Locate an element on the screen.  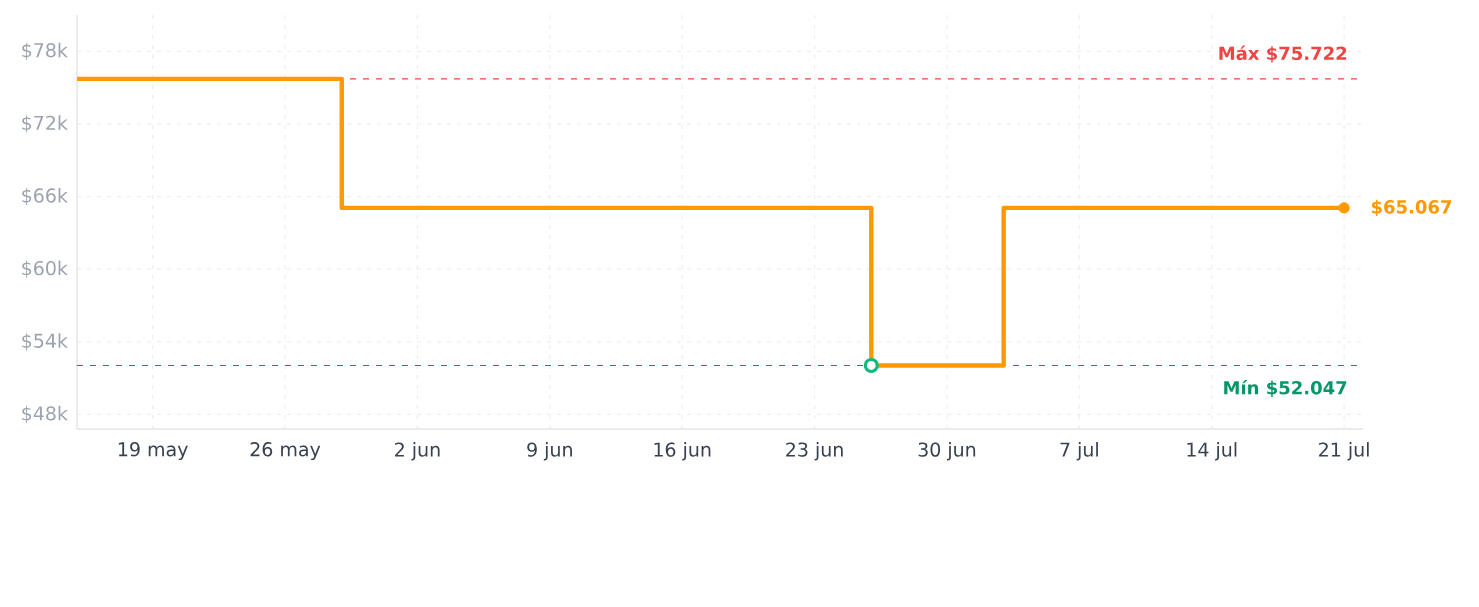
x-tick-label: 14 jul is located at coordinates (1212, 451).